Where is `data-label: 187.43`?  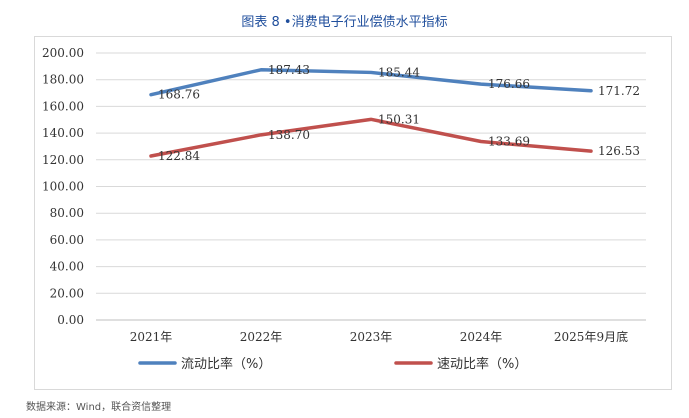 data-label: 187.43 is located at coordinates (289, 70).